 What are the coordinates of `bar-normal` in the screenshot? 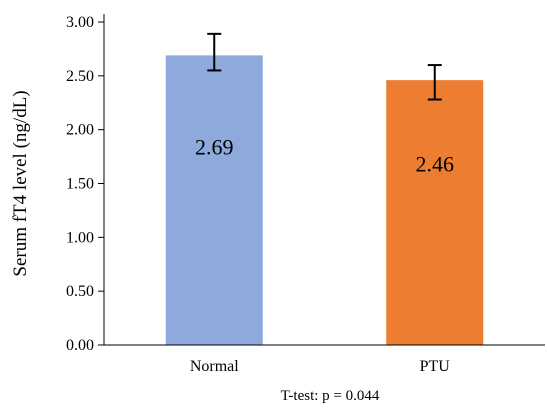 It's located at (214, 200).